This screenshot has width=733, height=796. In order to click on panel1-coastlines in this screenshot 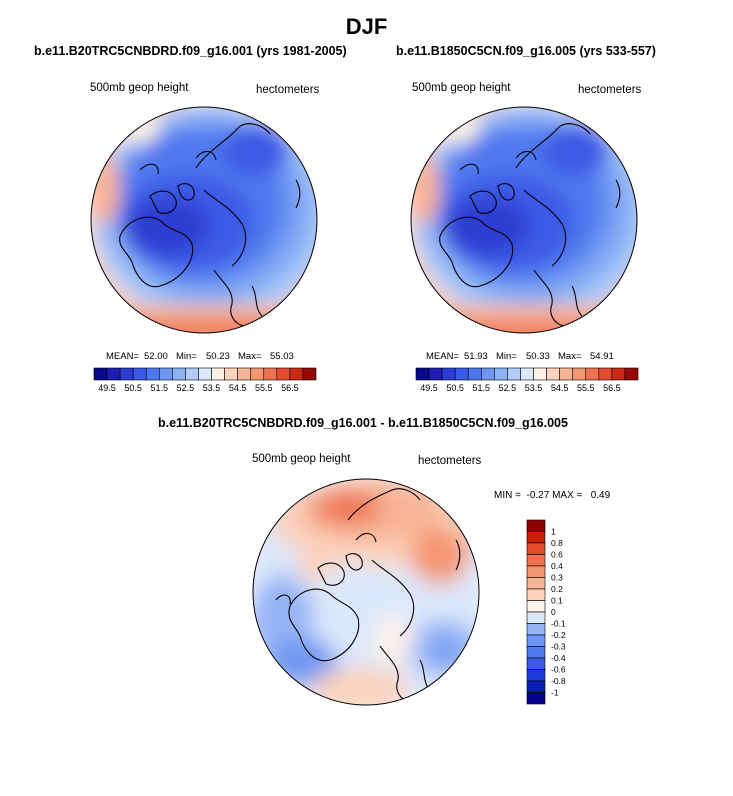, I will do `click(210, 225)`.